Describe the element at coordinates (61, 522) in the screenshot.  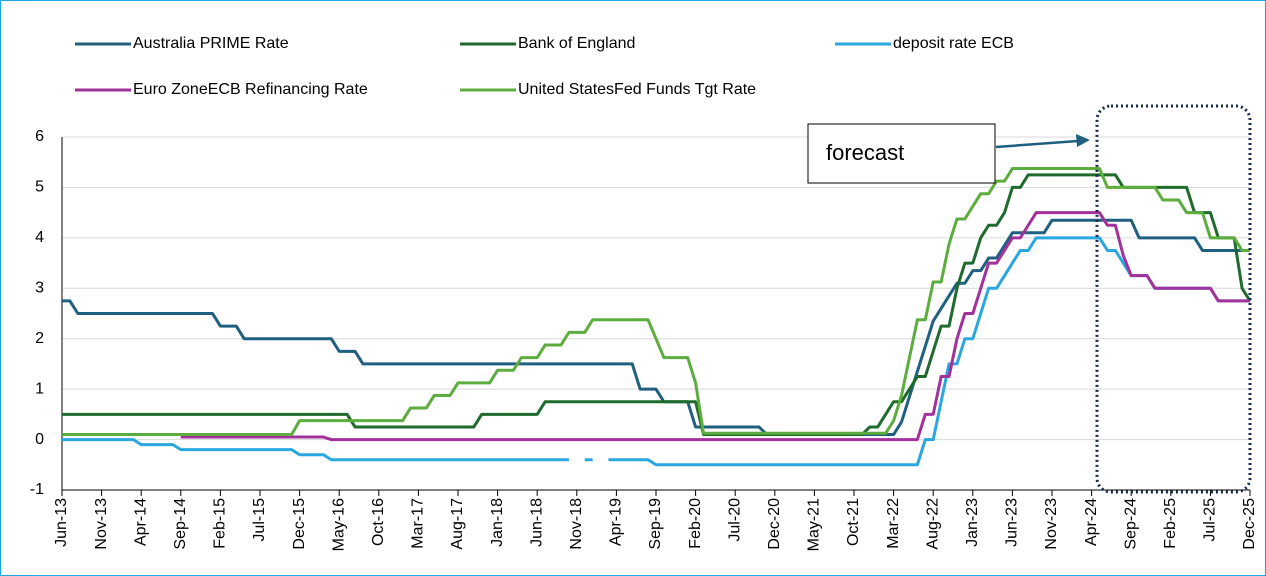
I see `x-tick-label: Jun-13` at that location.